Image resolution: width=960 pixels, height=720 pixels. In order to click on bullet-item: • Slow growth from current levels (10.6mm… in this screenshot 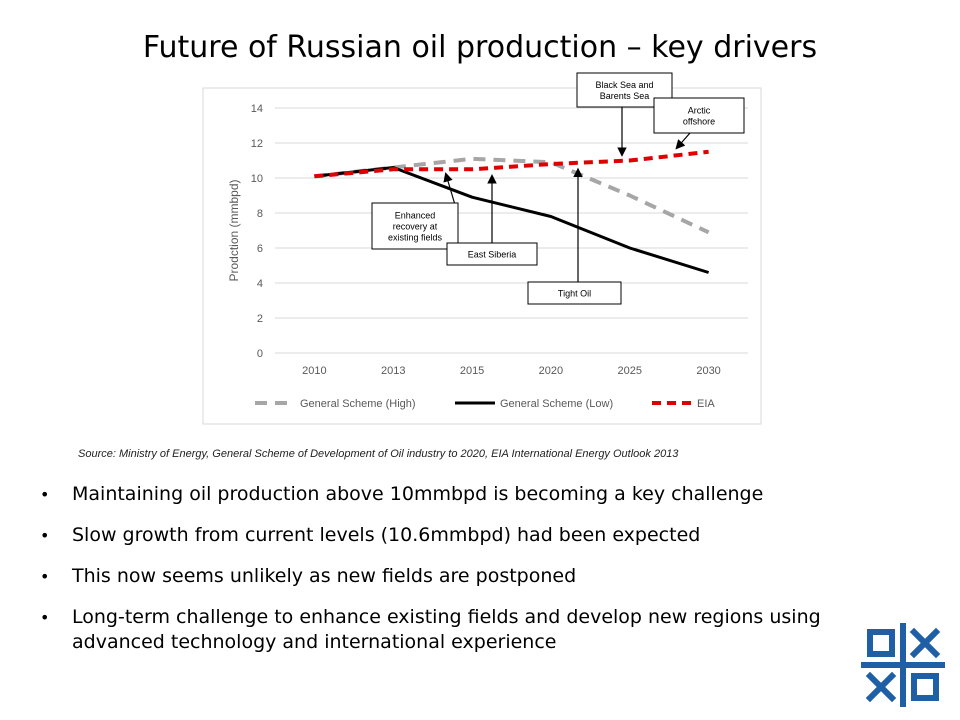, I will do `click(450, 535)`.